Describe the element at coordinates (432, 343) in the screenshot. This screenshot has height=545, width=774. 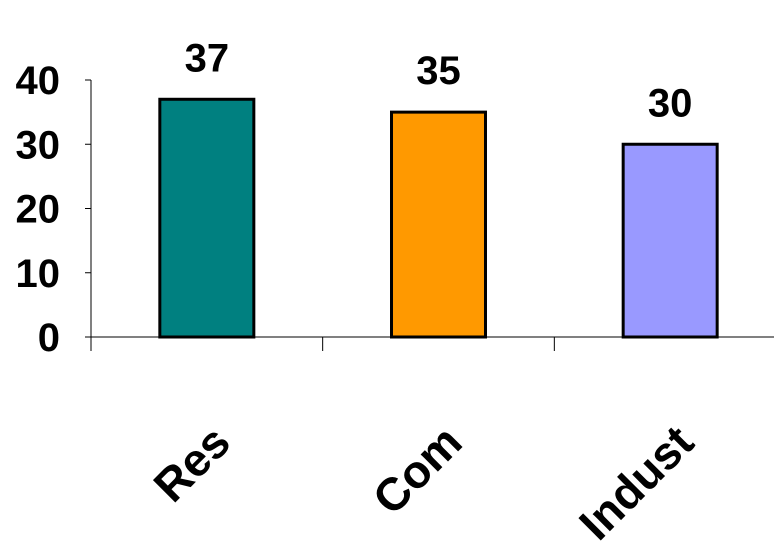
I see `x-axis` at that location.